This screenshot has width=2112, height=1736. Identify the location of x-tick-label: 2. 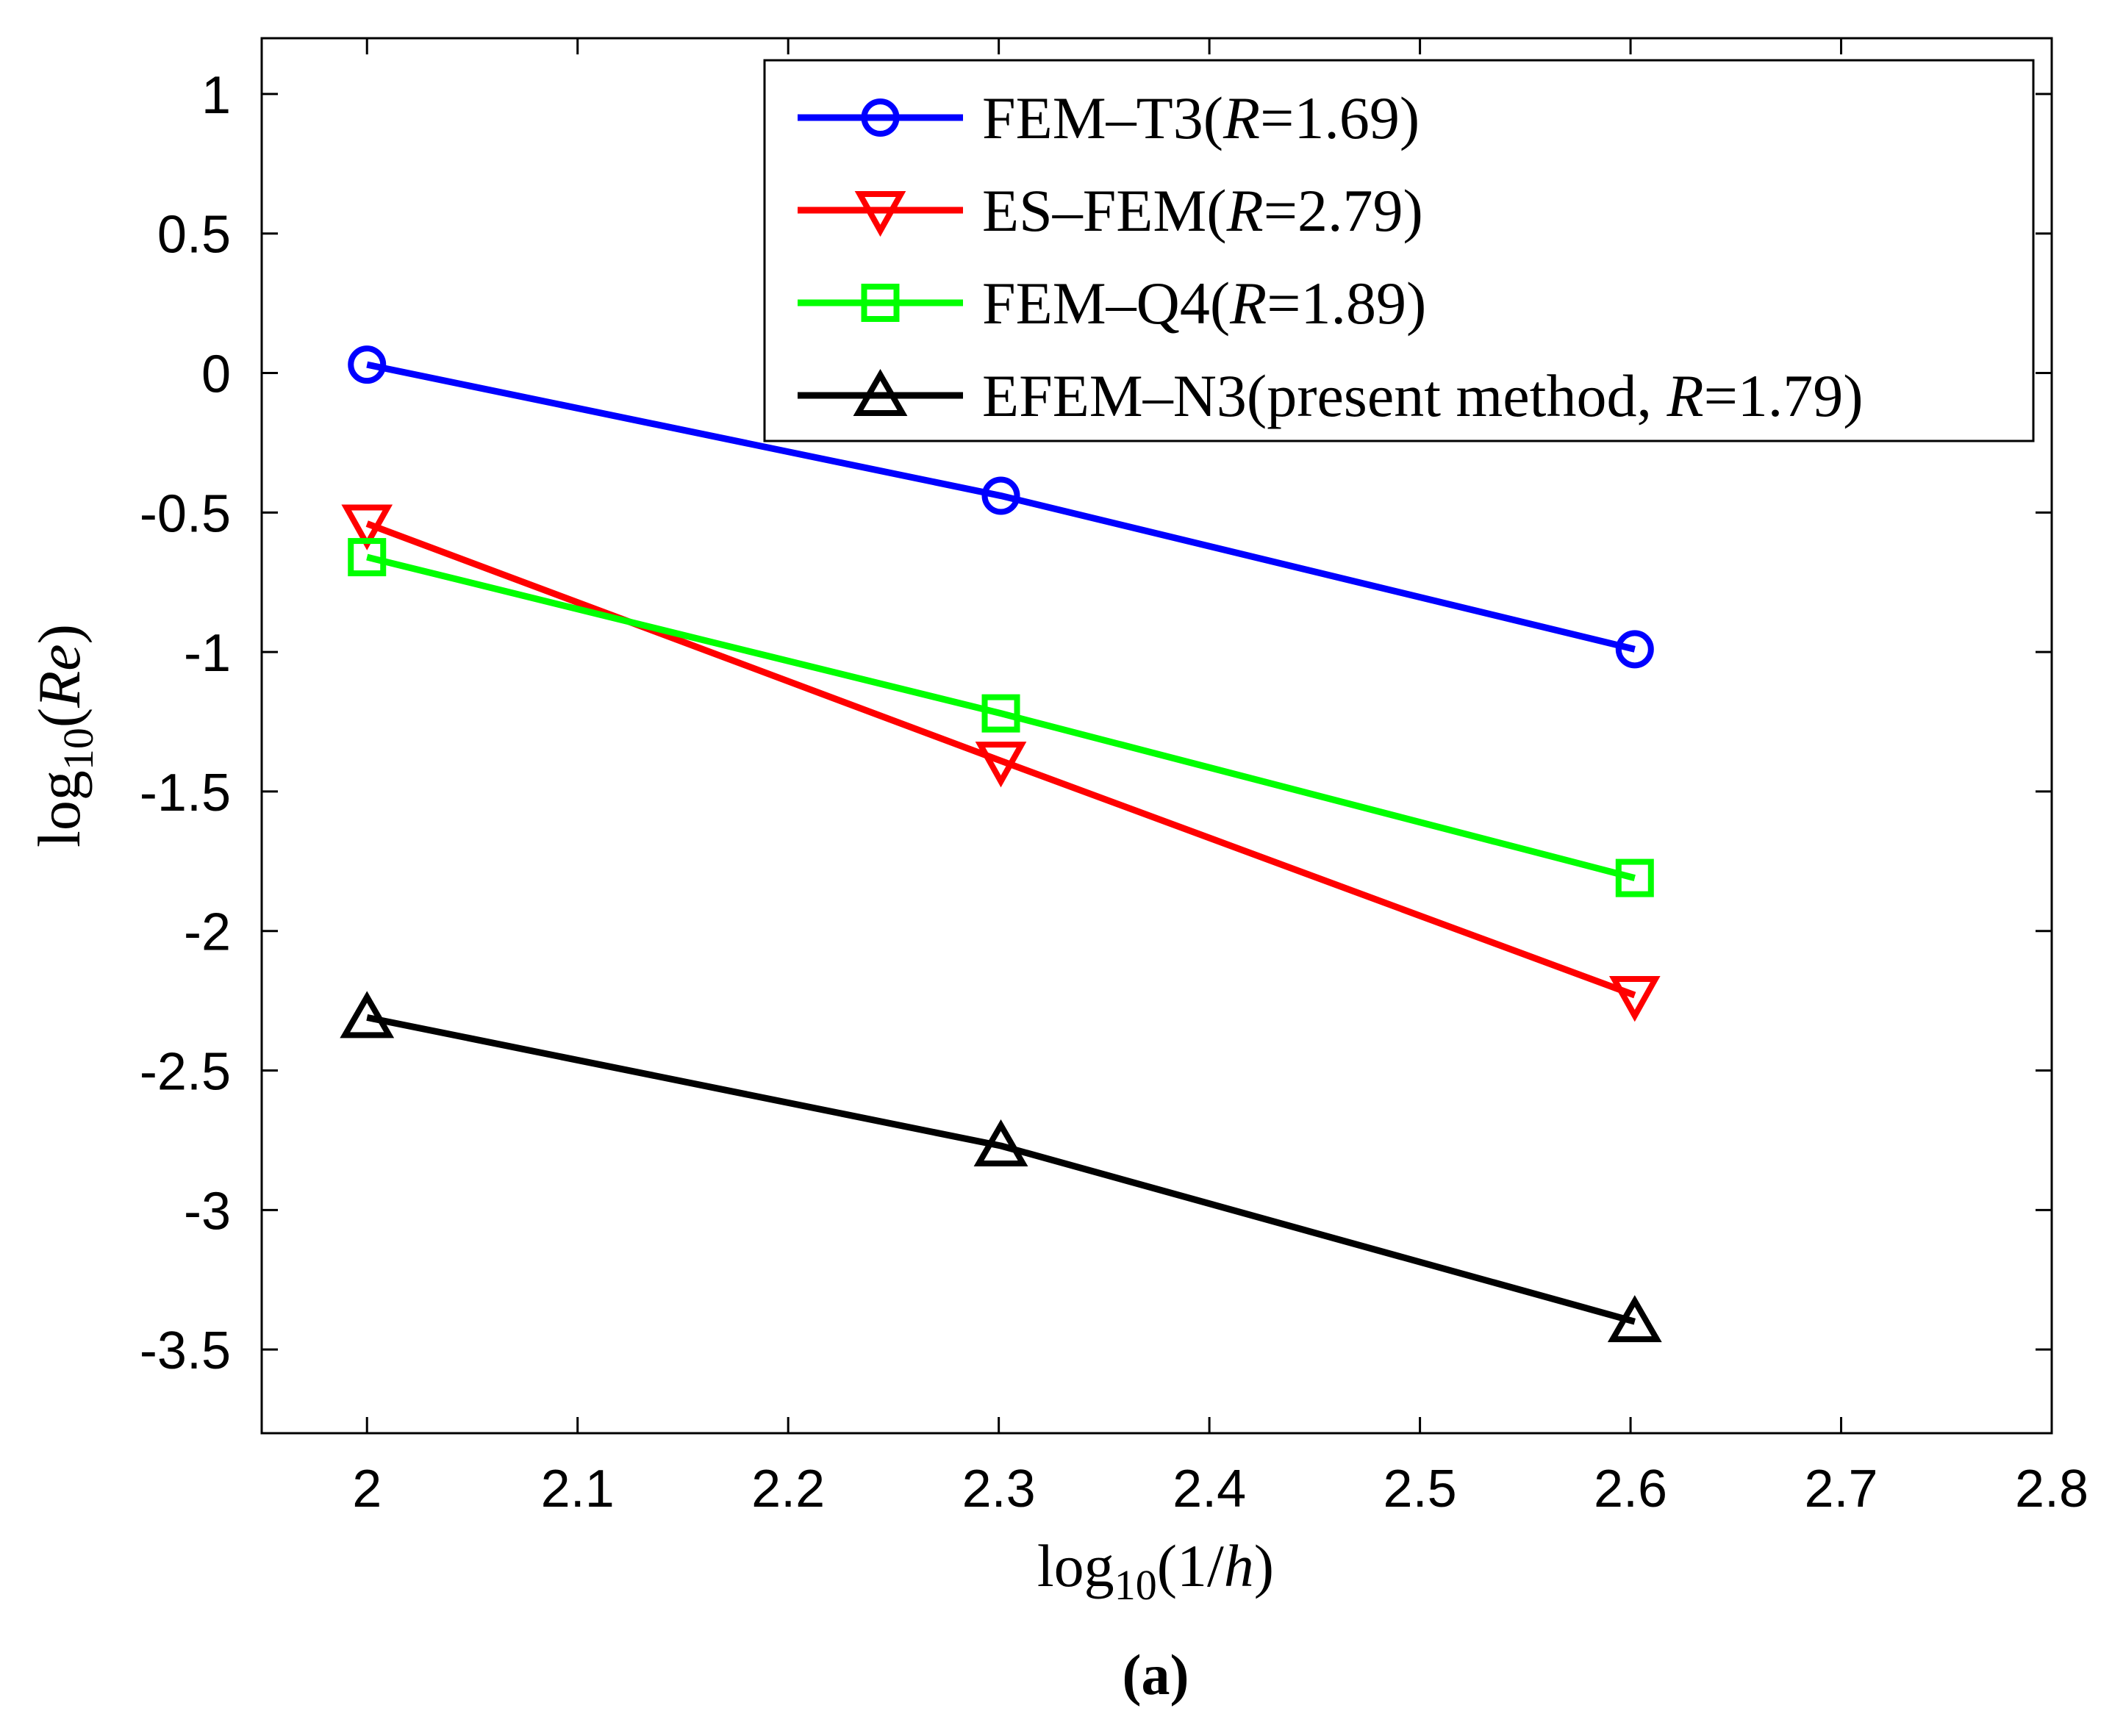
(367, 1489).